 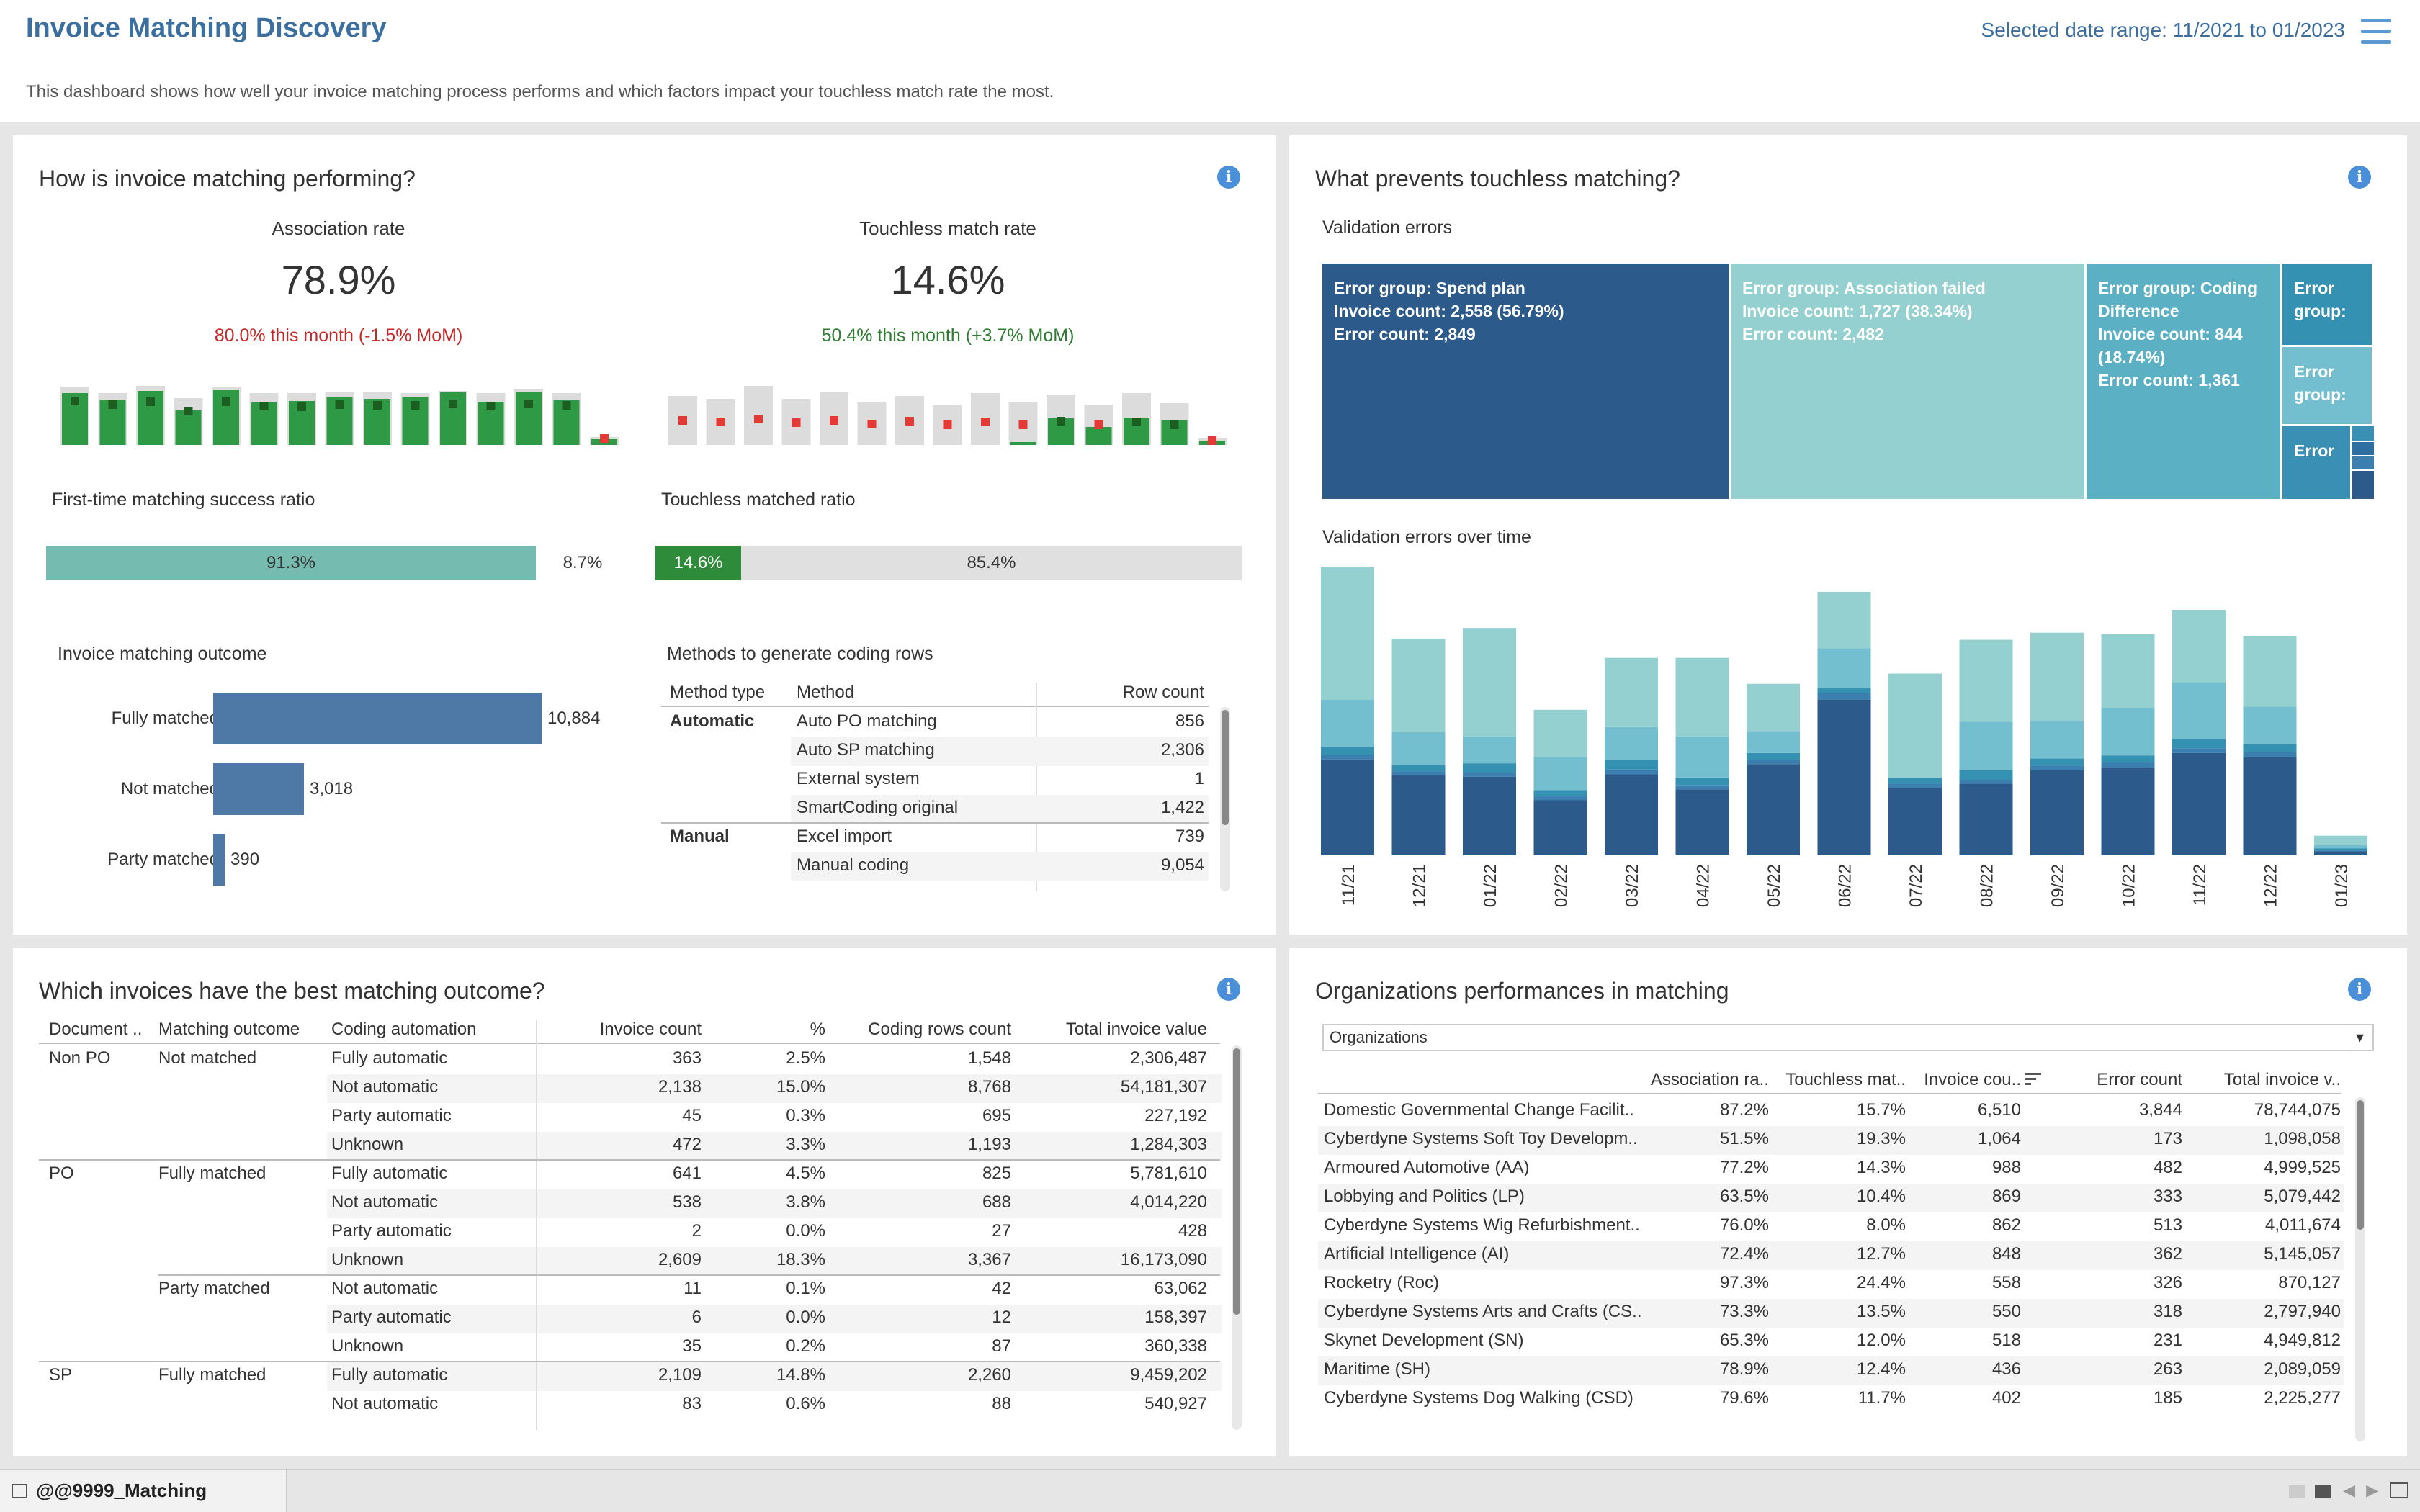 What do you see at coordinates (1482, 1225) in the screenshot?
I see `organization-name: Cyberdyne Systems Wig Refurbishment..` at bounding box center [1482, 1225].